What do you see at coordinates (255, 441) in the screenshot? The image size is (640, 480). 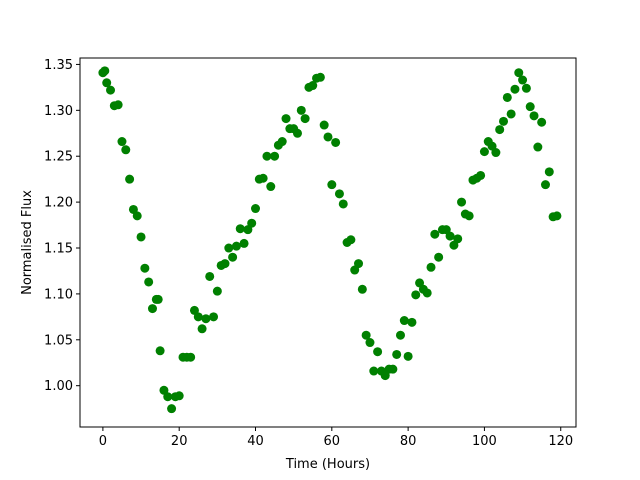 I see `x-tick-label: 40` at bounding box center [255, 441].